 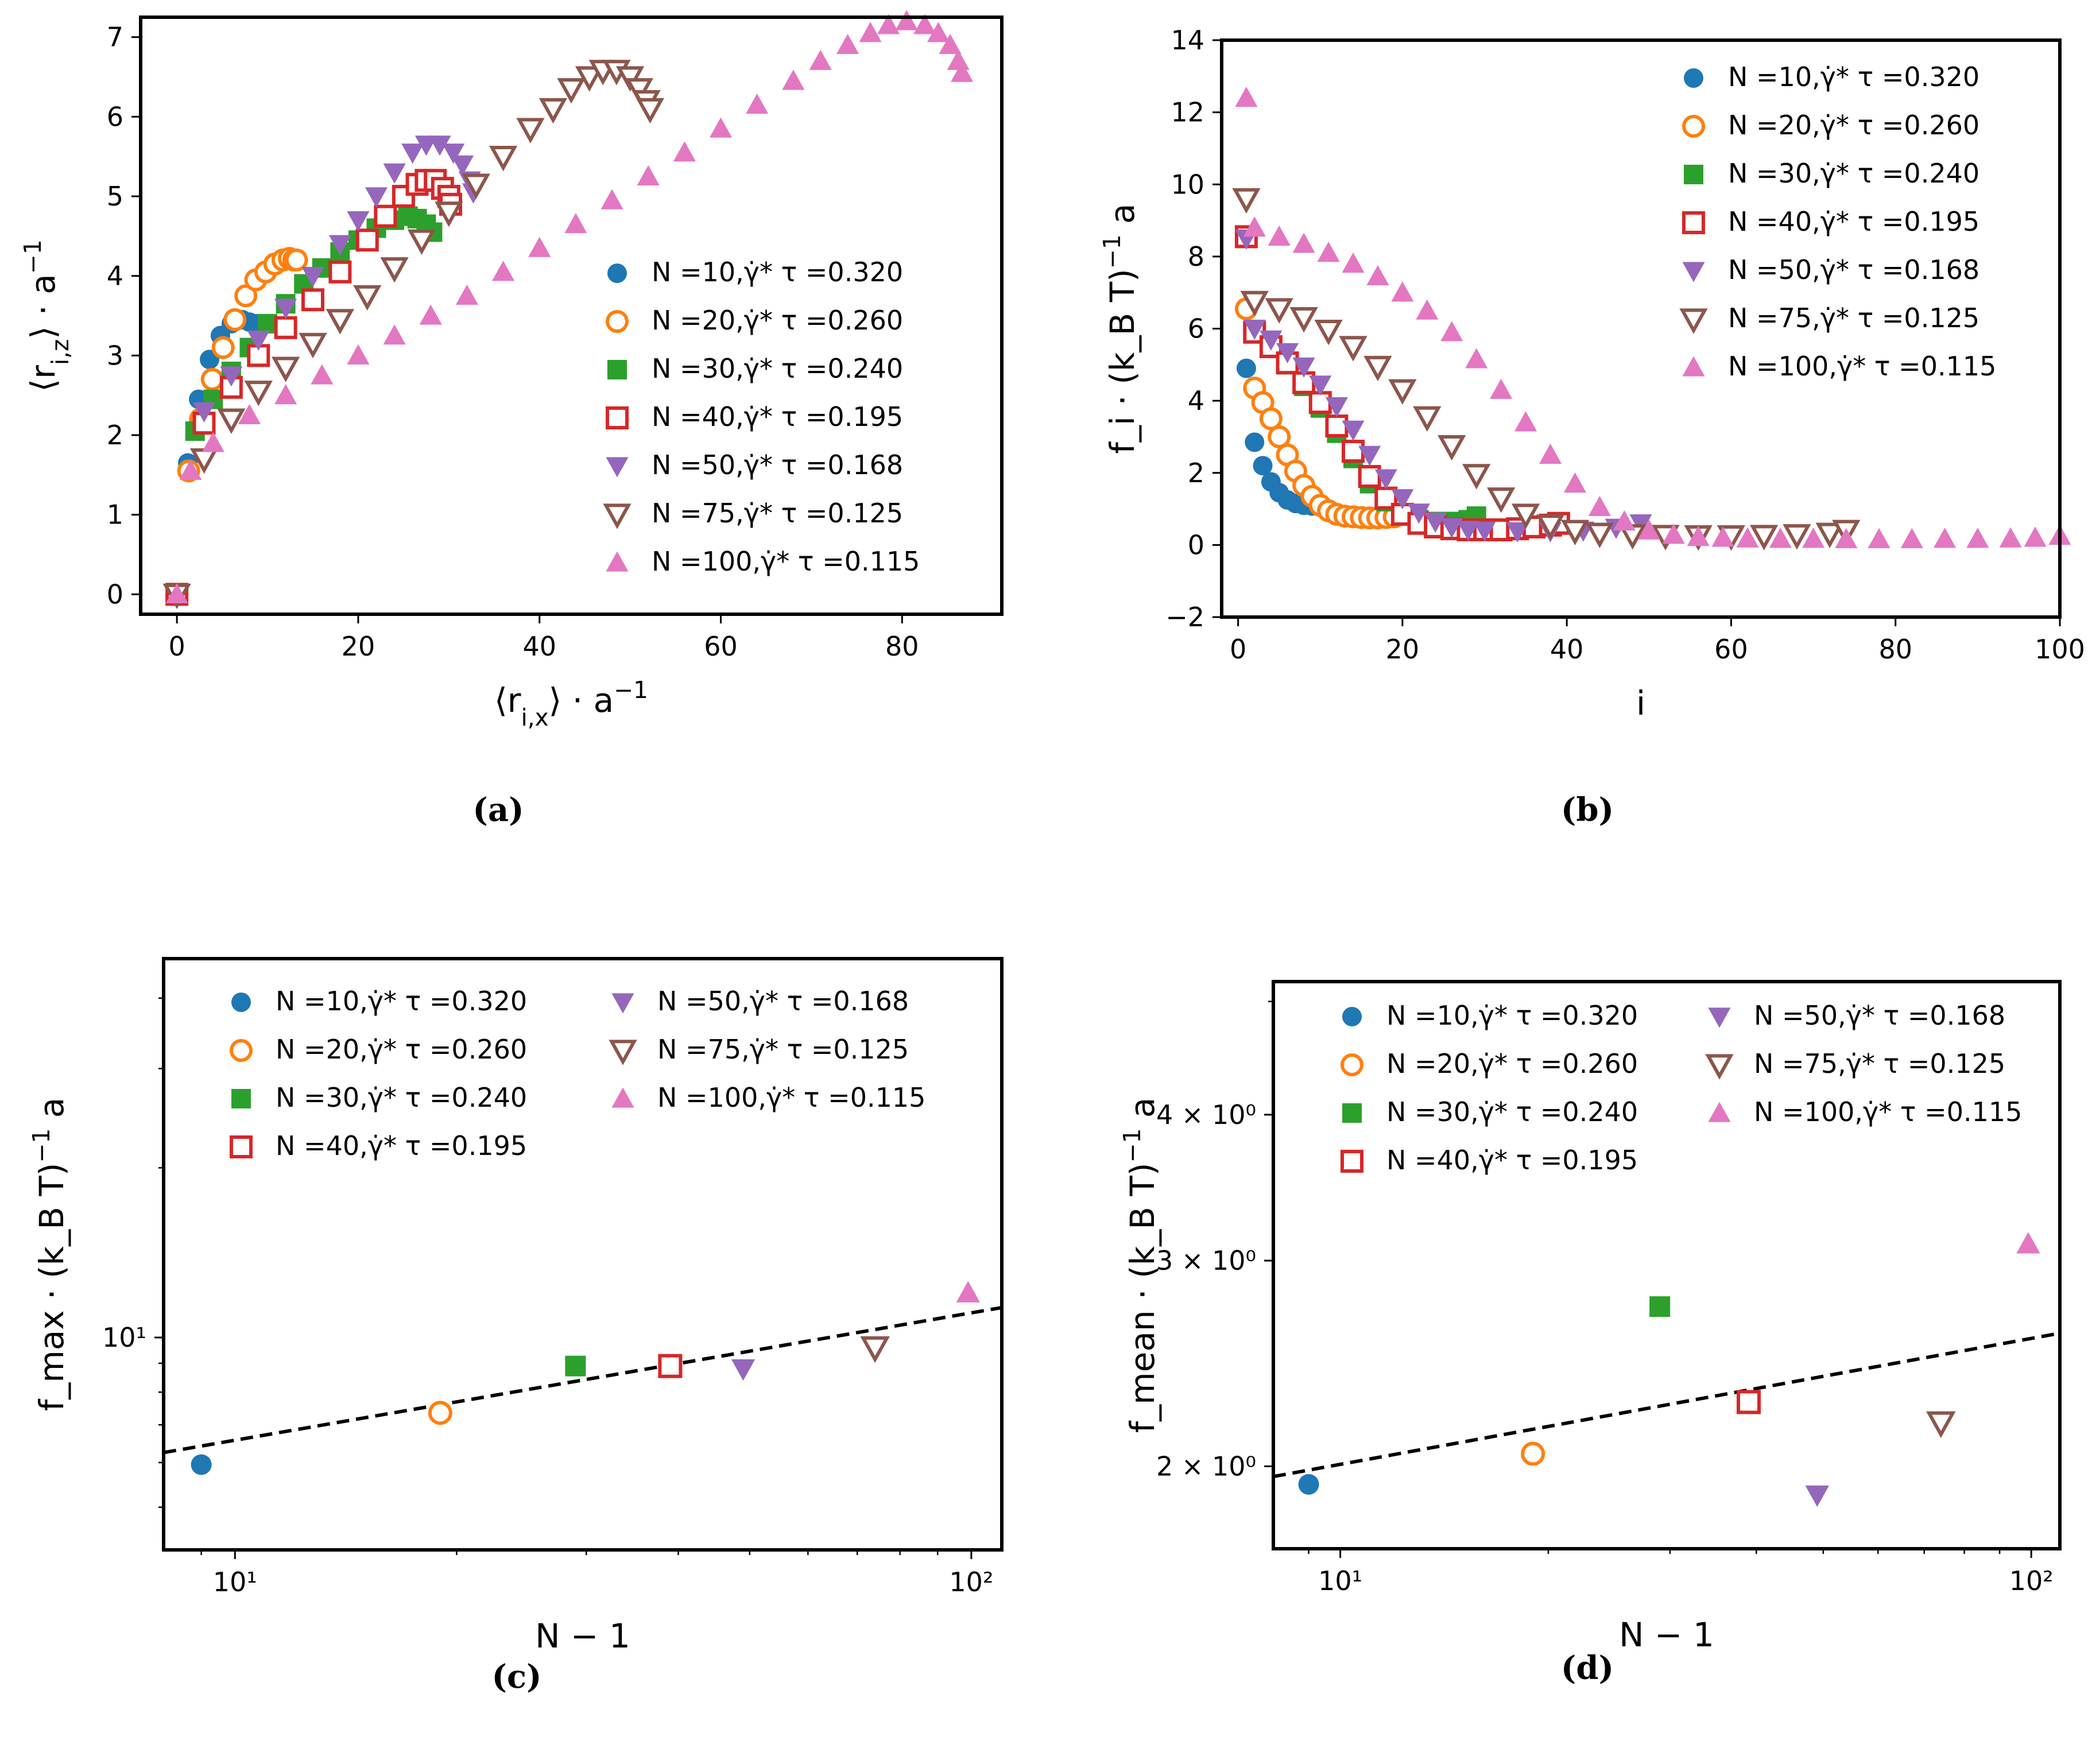 What do you see at coordinates (968, 1291) in the screenshot?
I see `data-point-N100` at bounding box center [968, 1291].